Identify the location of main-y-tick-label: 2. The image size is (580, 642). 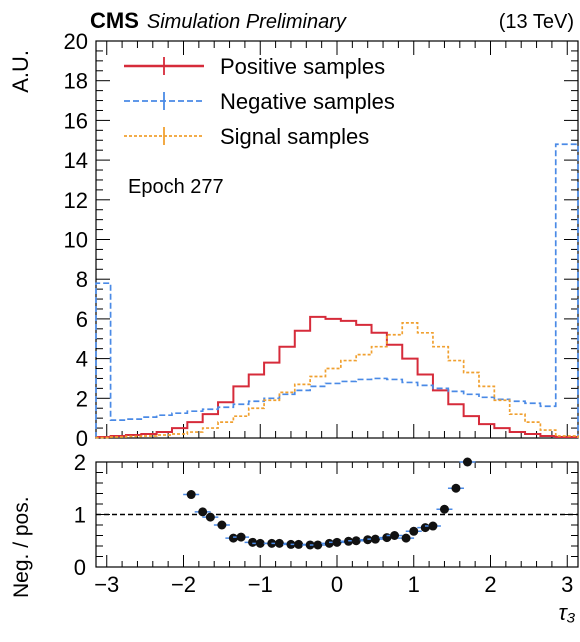
(82, 398).